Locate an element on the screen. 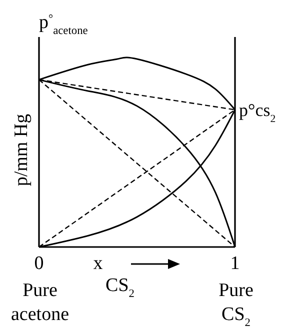 This screenshot has width=284, height=331. x-tick-label: 1 is located at coordinates (235, 263).